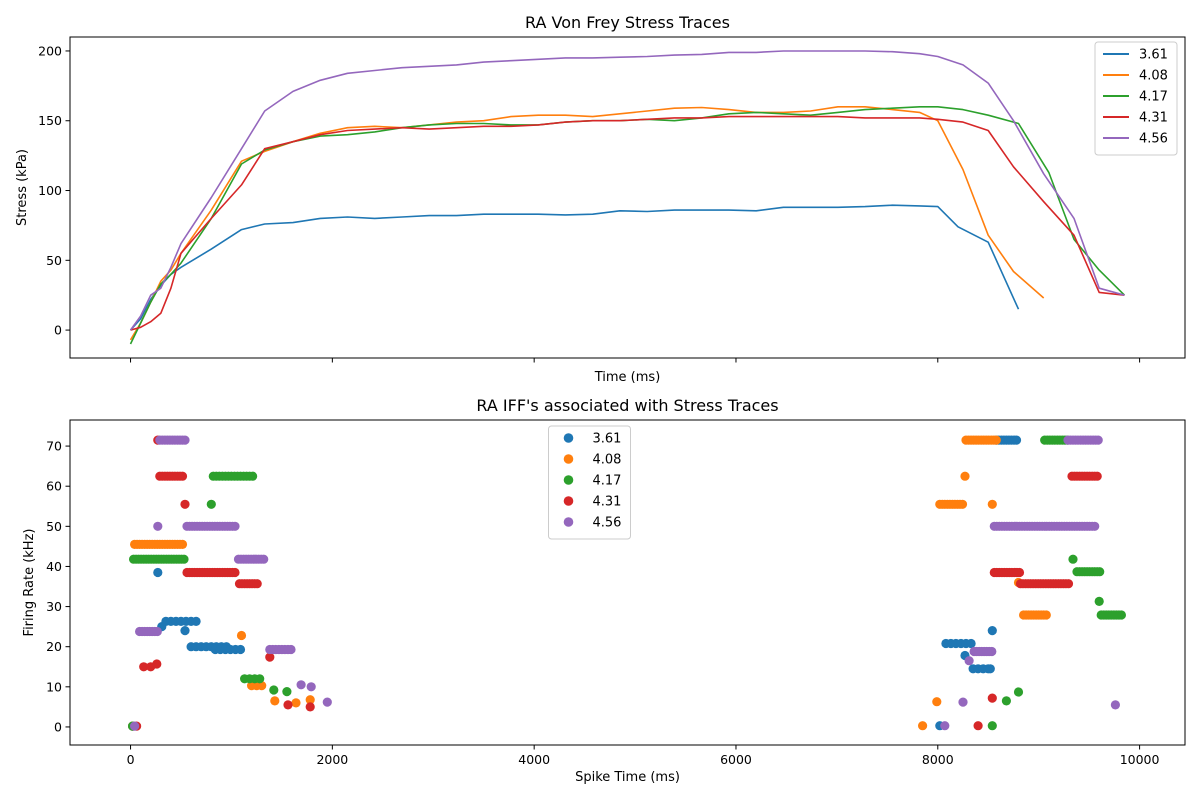 This screenshot has width=1200, height=800. I want to click on iff-legend-label: 4.56, so click(607, 523).